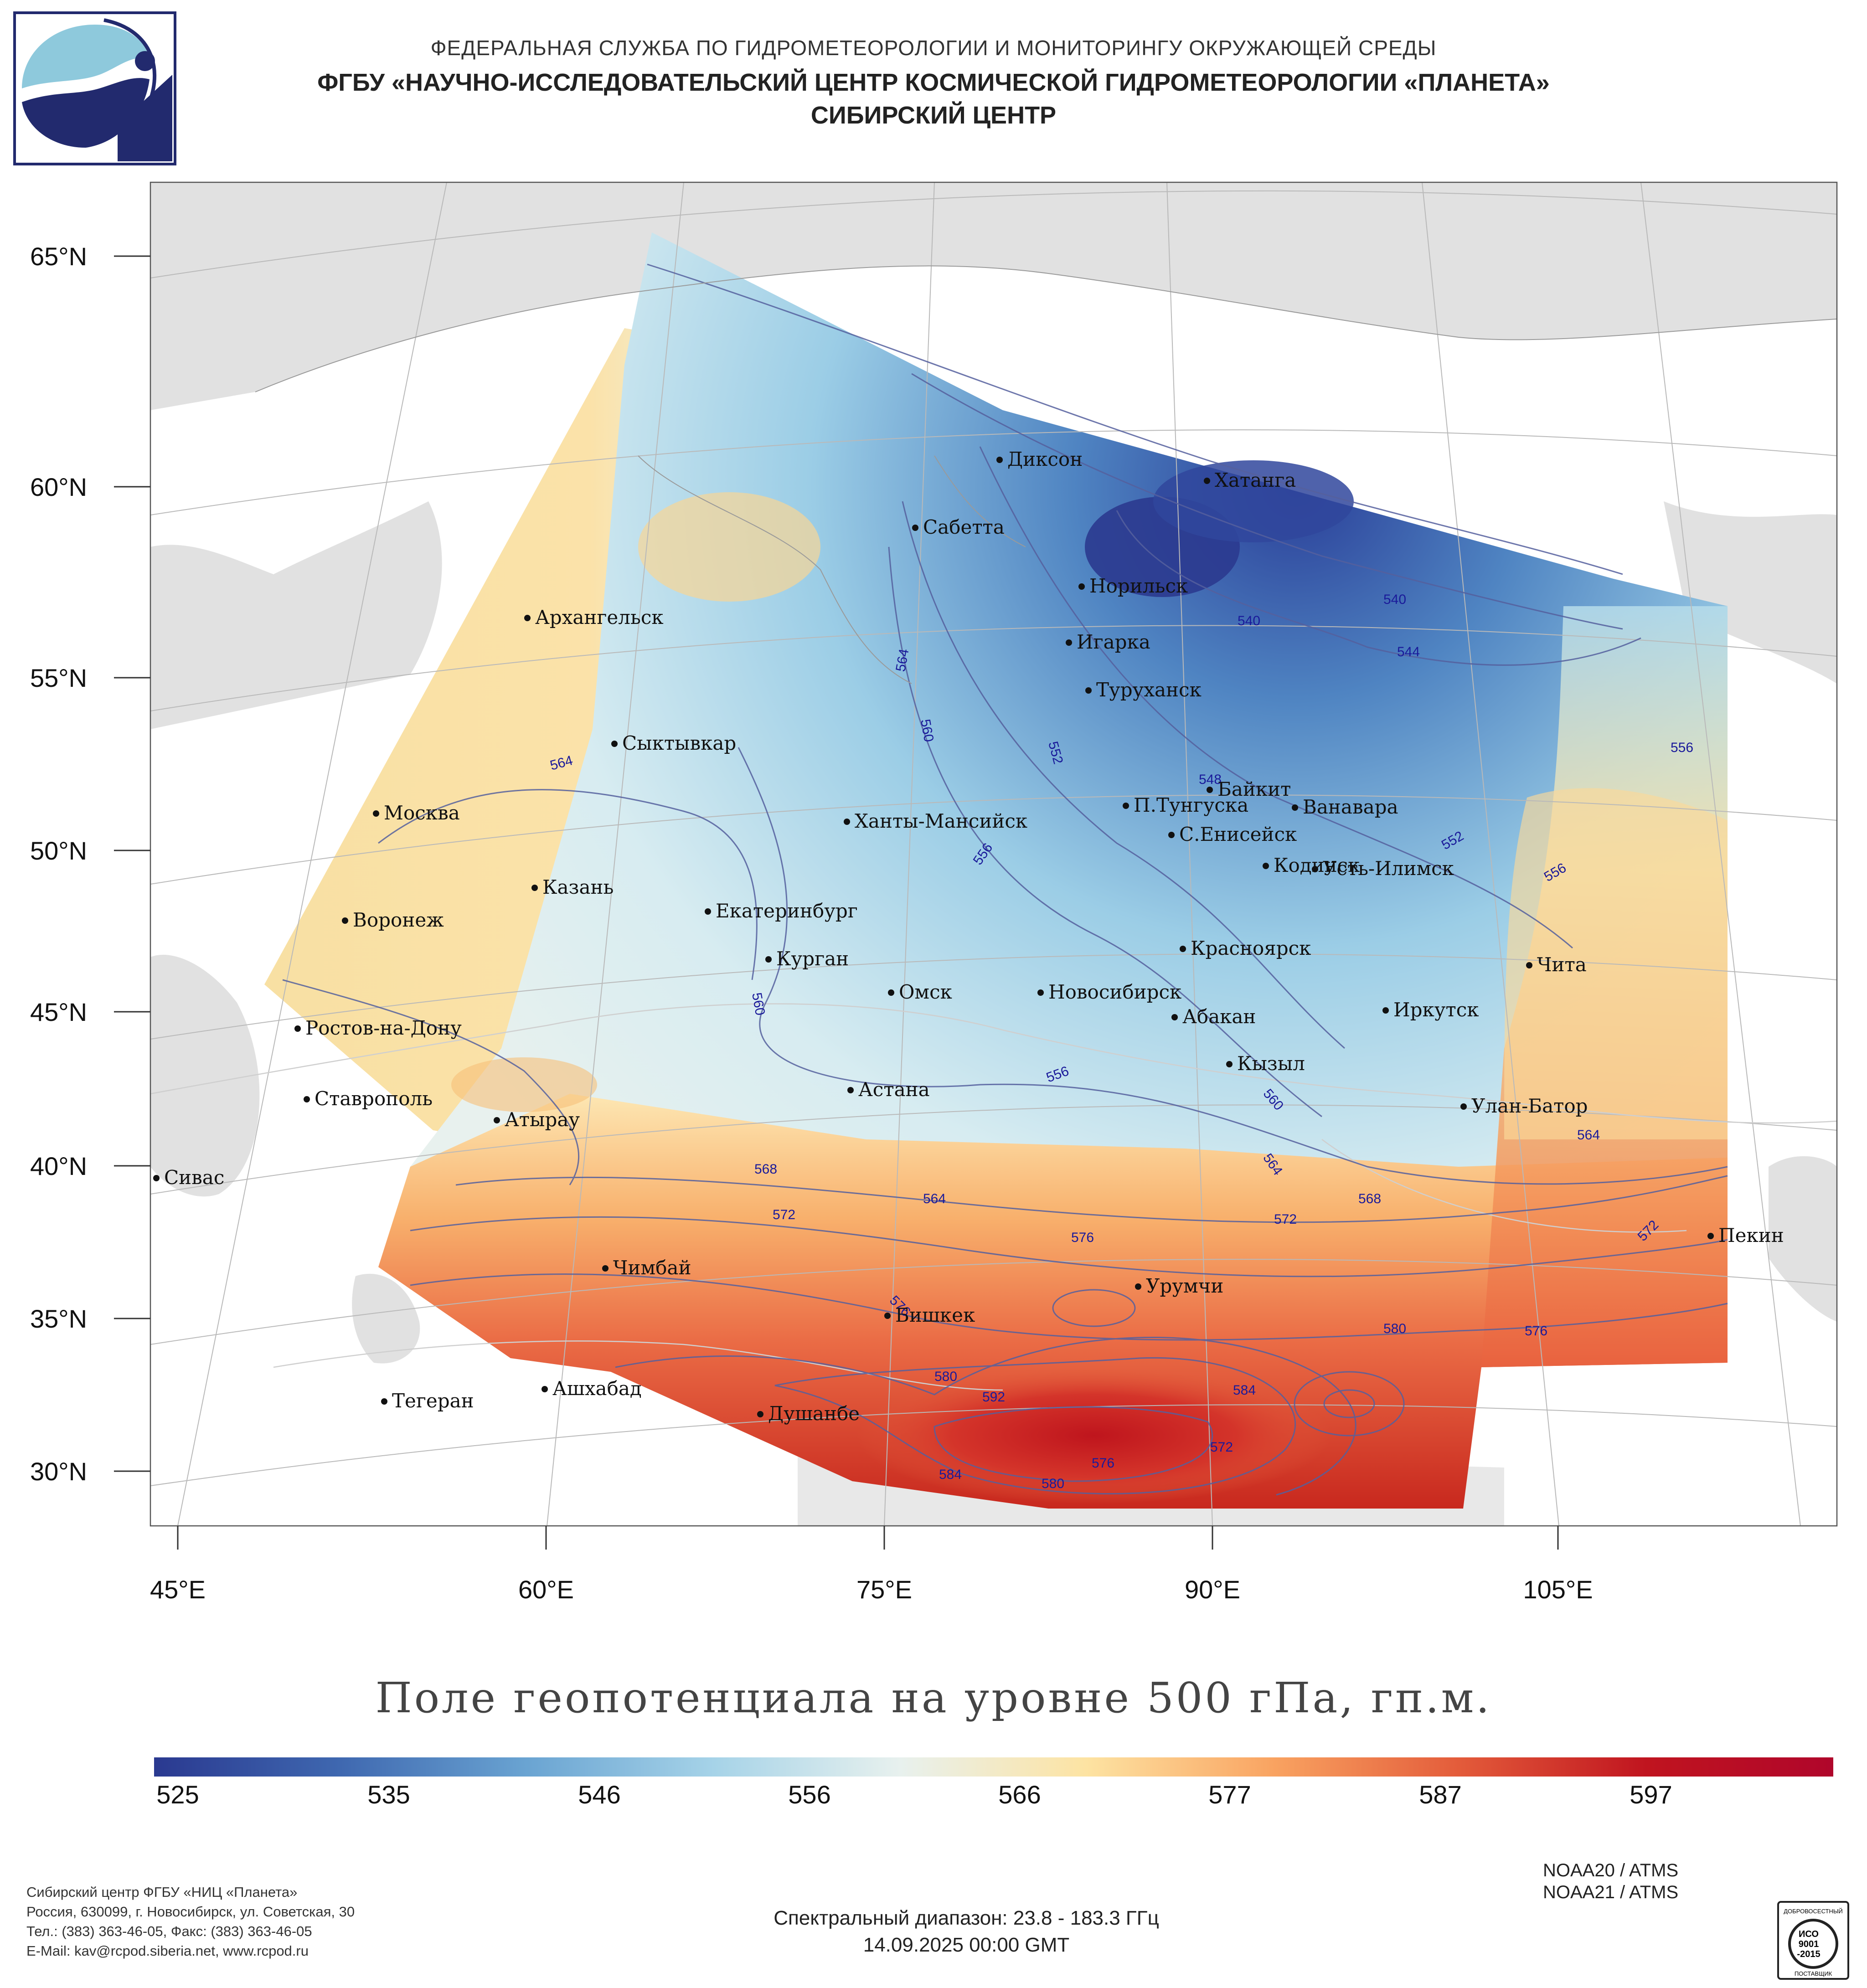 The width and height of the screenshot is (1867, 1988). I want to click on city-label: Игарка, so click(1113, 642).